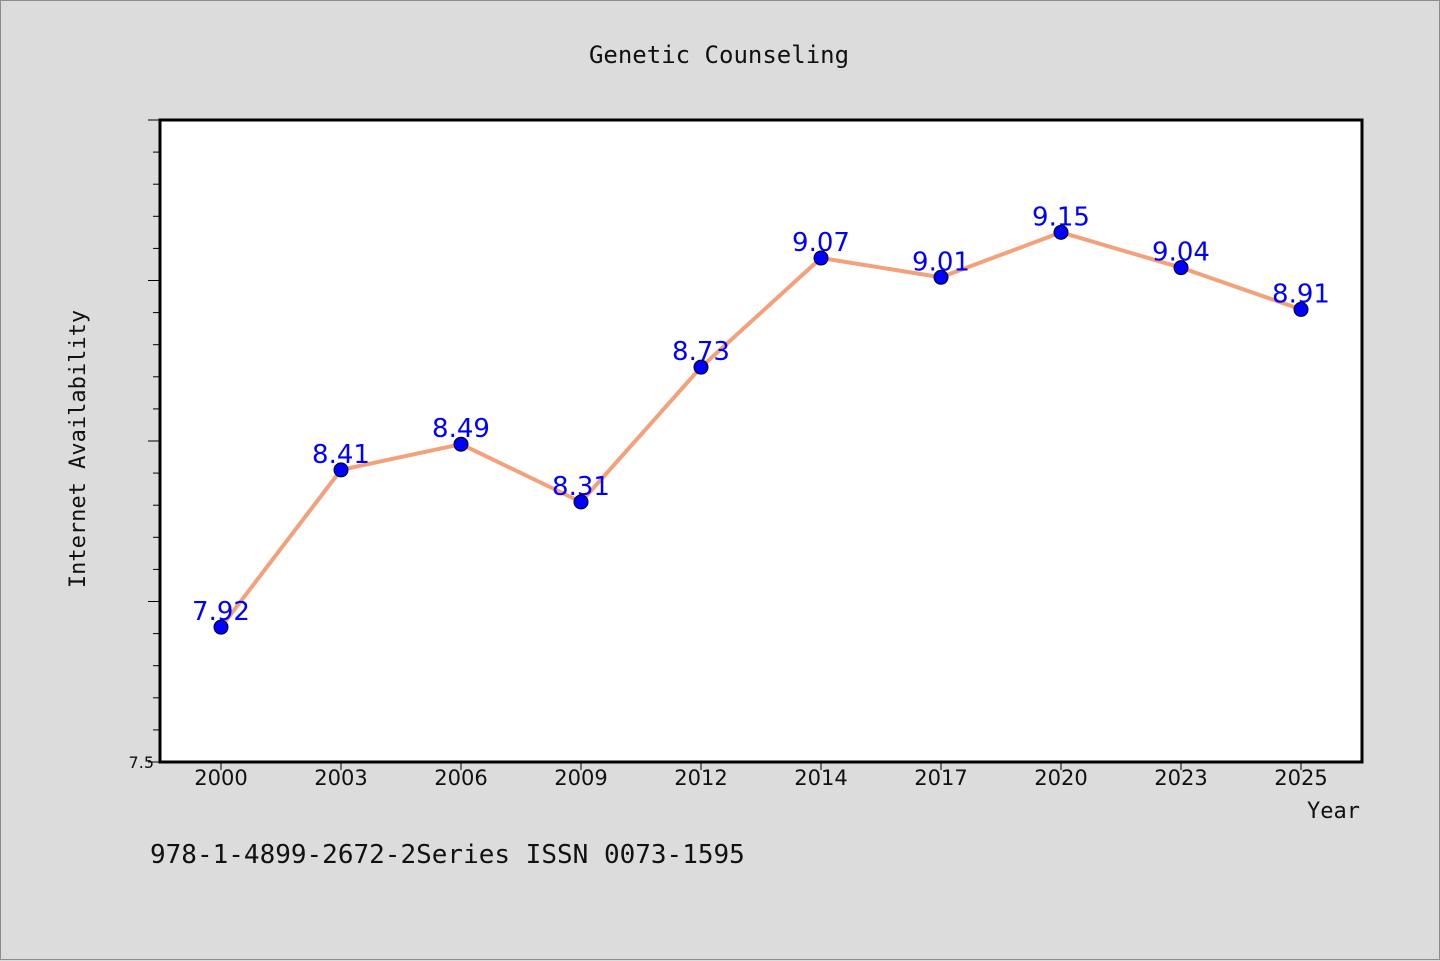 The height and width of the screenshot is (961, 1440). Describe the element at coordinates (447, 855) in the screenshot. I see `footer-isbn-text: 978-1-4899-2672-2Series ISSN 0073-1595` at that location.